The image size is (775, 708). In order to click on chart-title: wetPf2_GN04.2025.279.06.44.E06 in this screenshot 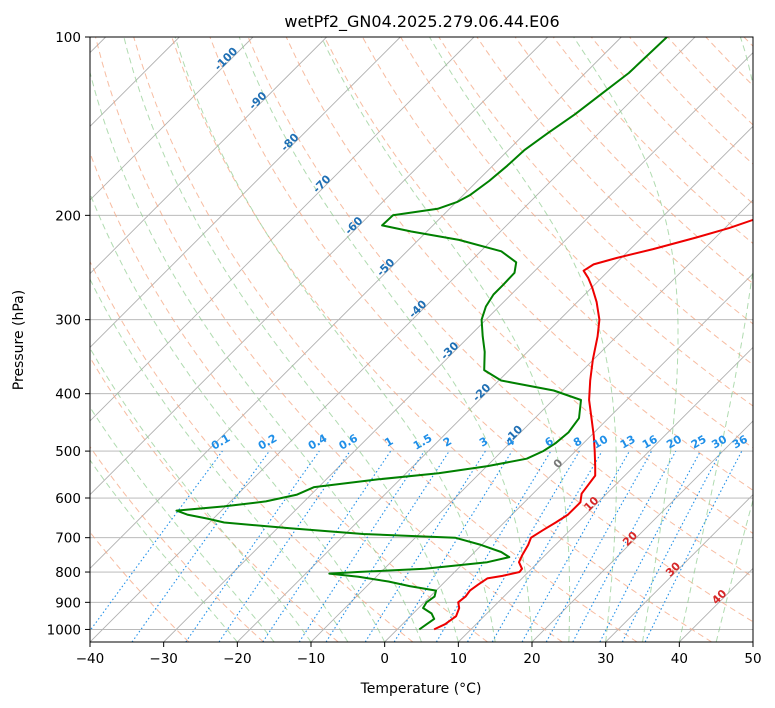, I will do `click(421, 22)`.